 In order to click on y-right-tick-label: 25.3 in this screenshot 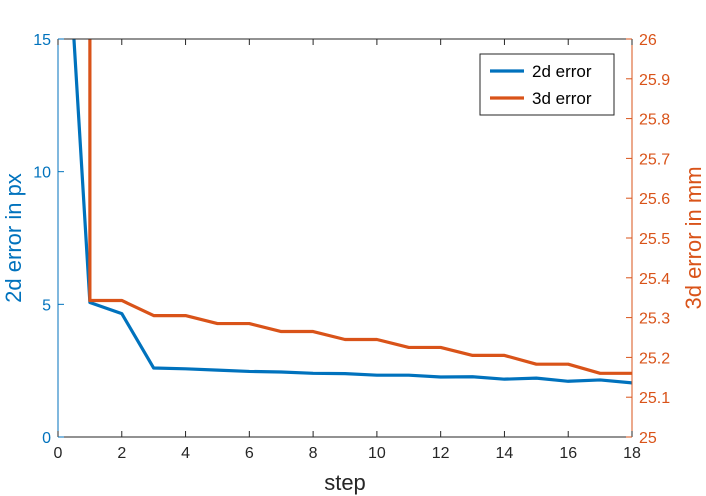, I will do `click(654, 319)`.